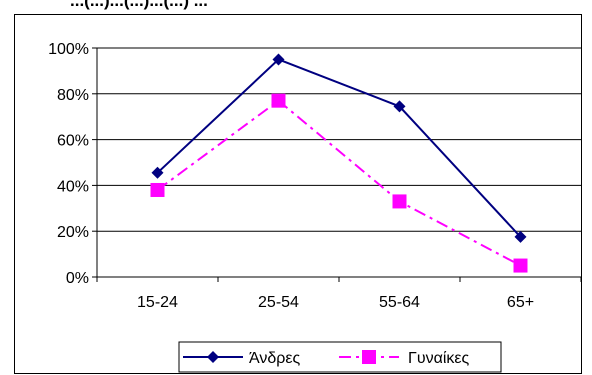 The height and width of the screenshot is (375, 592). What do you see at coordinates (520, 302) in the screenshot?
I see `x-tick-label: 65+` at bounding box center [520, 302].